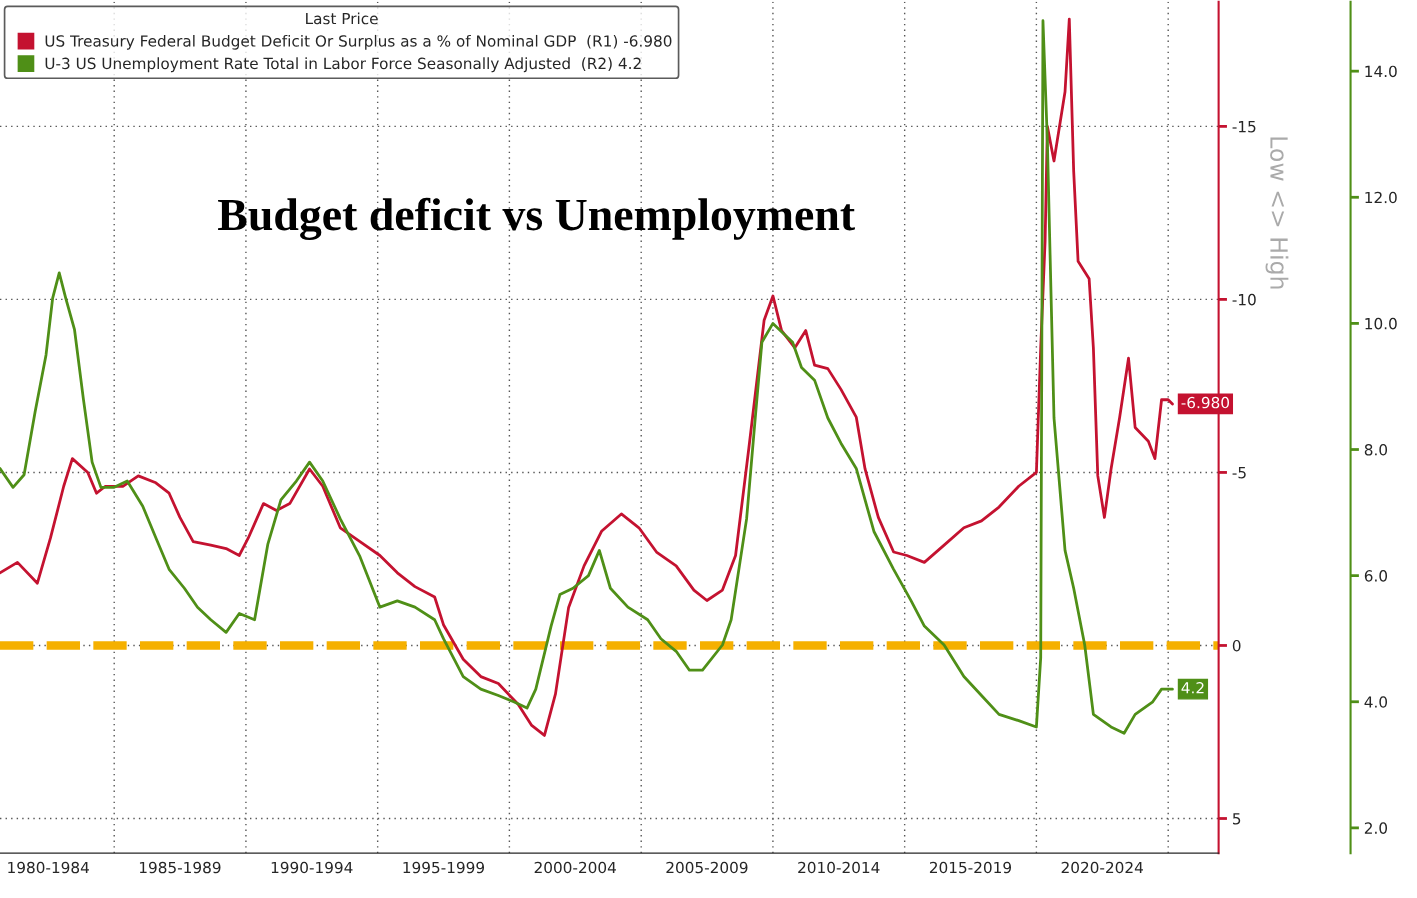  Describe the element at coordinates (970, 867) in the screenshot. I see `x-tick-label: 2015-2019` at that location.